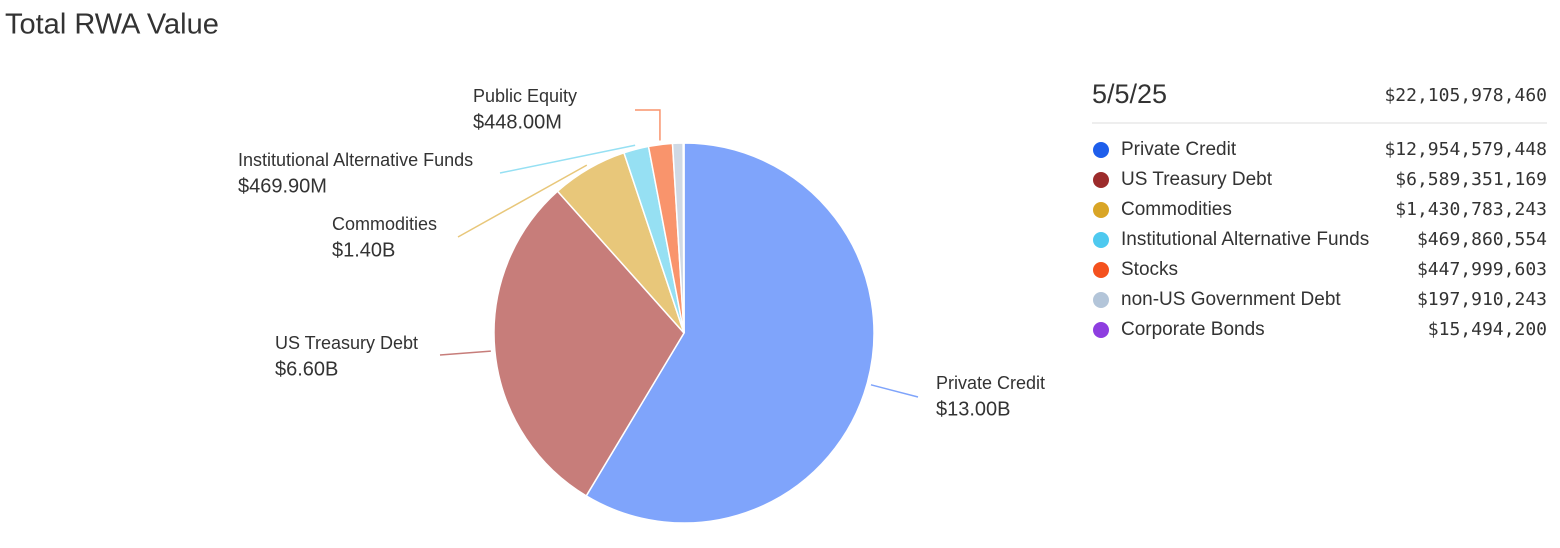  Describe the element at coordinates (355, 160) in the screenshot. I see `callout-name: Institutional Alternative Funds` at that location.